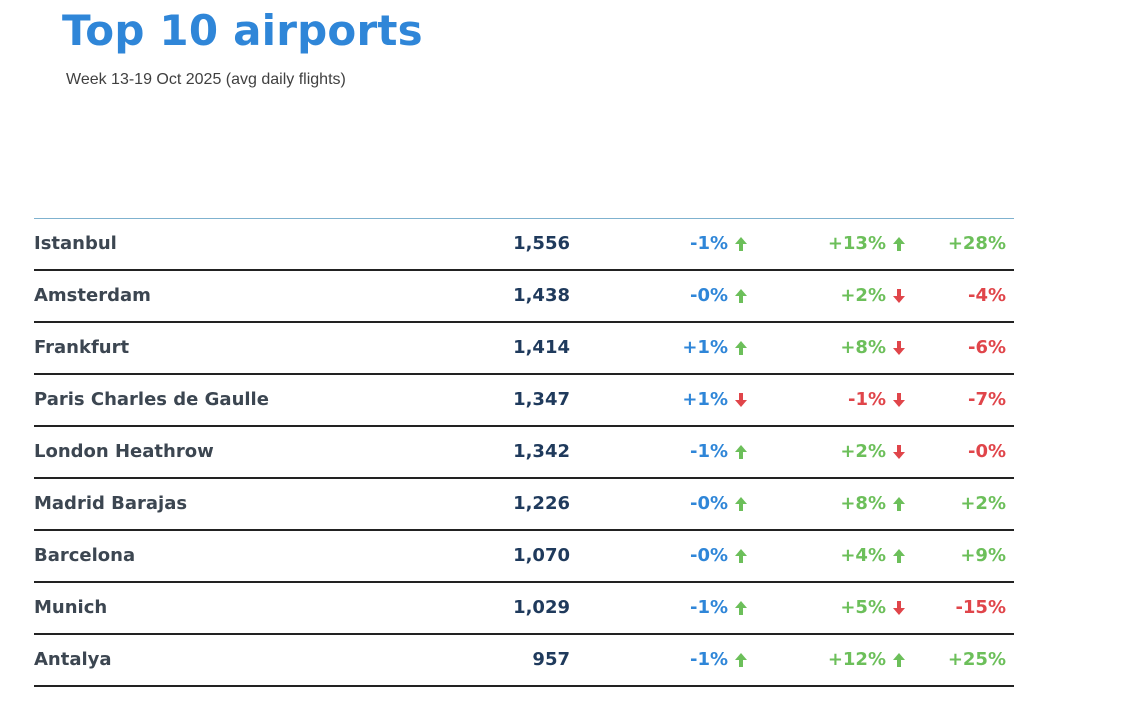 Image resolution: width=1141 pixels, height=720 pixels. I want to click on airport-name: Antalya, so click(73, 659).